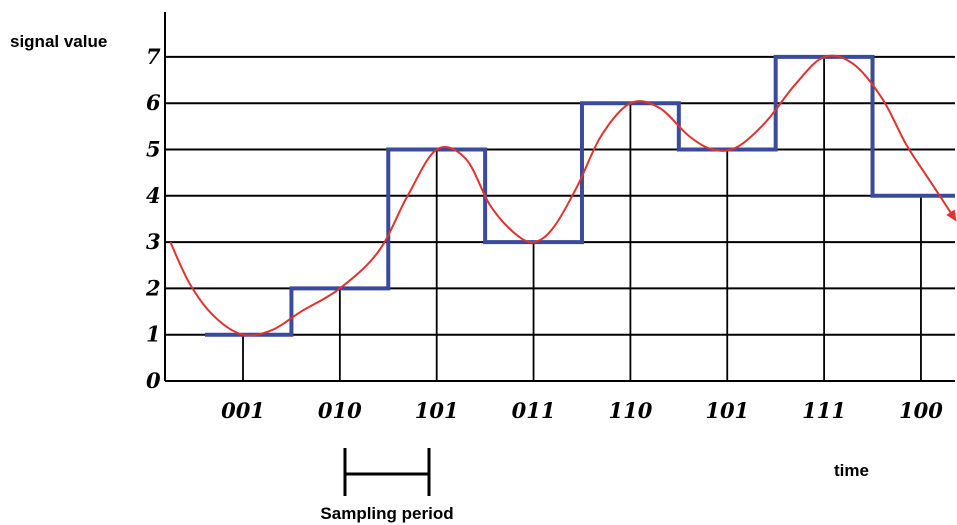 Image resolution: width=957 pixels, height=525 pixels. I want to click on sampling-period-label: Sampling period, so click(386, 513).